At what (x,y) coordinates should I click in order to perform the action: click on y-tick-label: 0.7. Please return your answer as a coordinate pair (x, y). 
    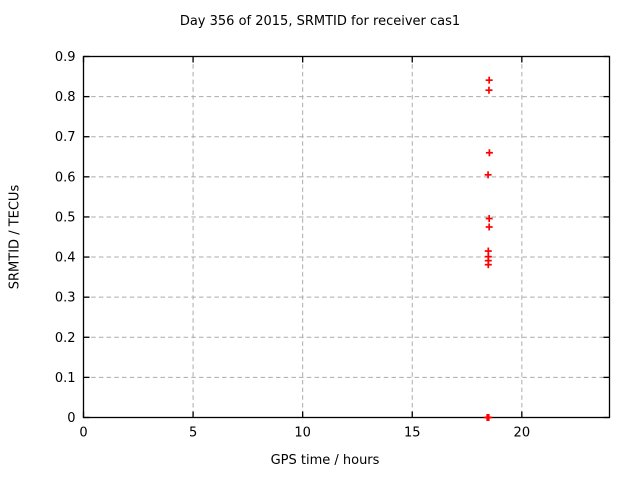
    Looking at the image, I should click on (65, 137).